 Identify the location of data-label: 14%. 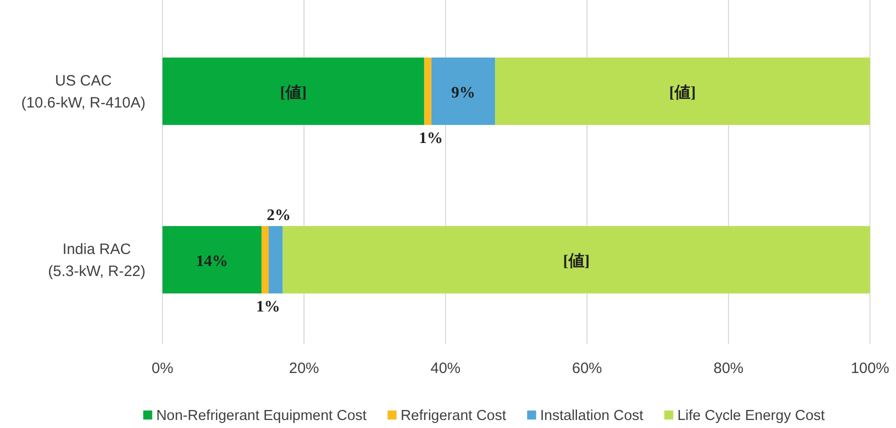
(212, 261).